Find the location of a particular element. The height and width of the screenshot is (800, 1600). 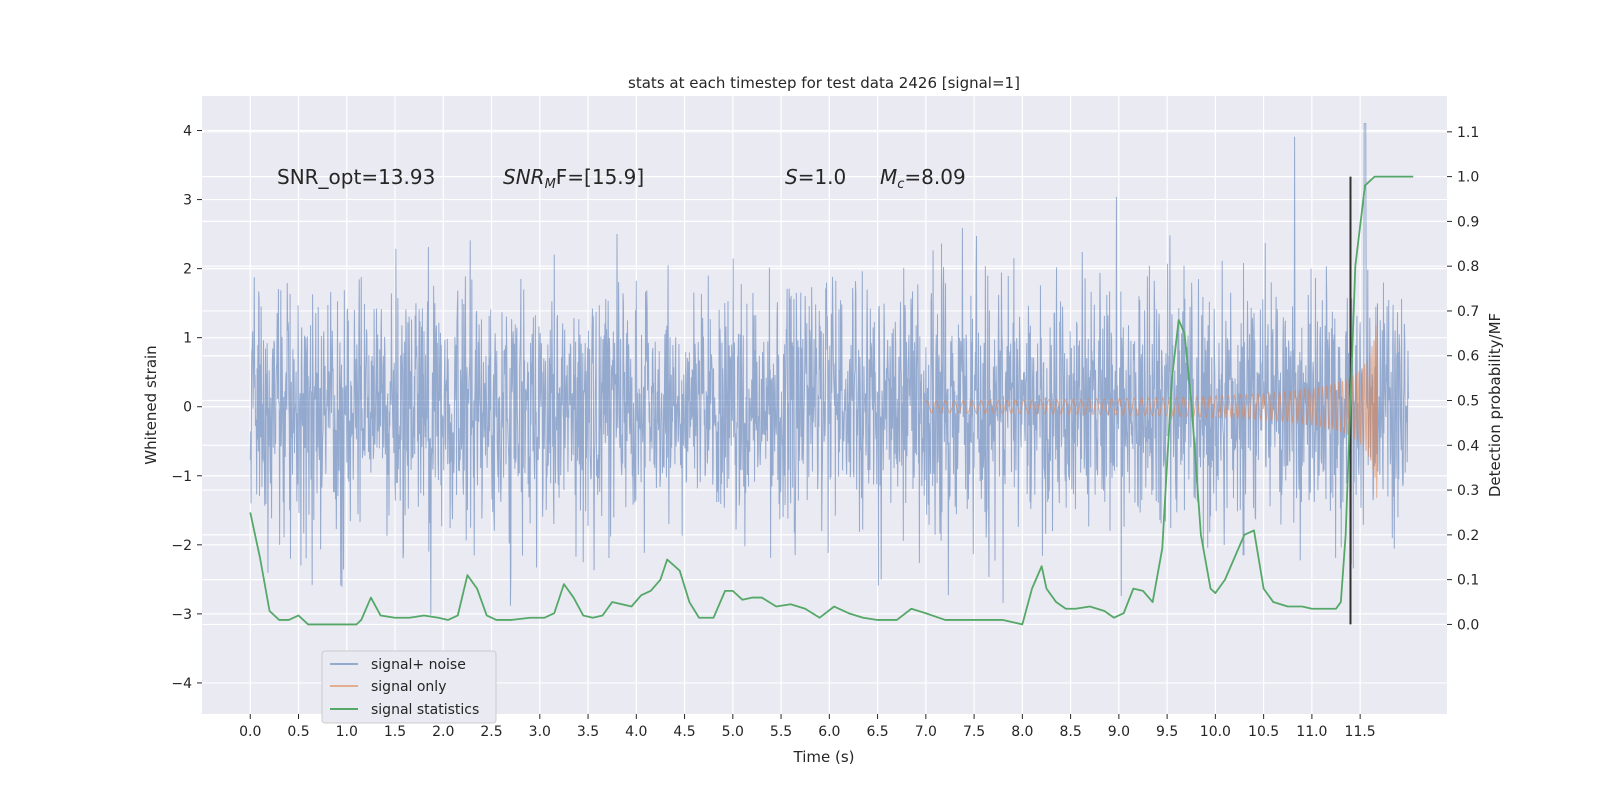

annotation-snr-mf-value: F=[15.9] is located at coordinates (600, 177).